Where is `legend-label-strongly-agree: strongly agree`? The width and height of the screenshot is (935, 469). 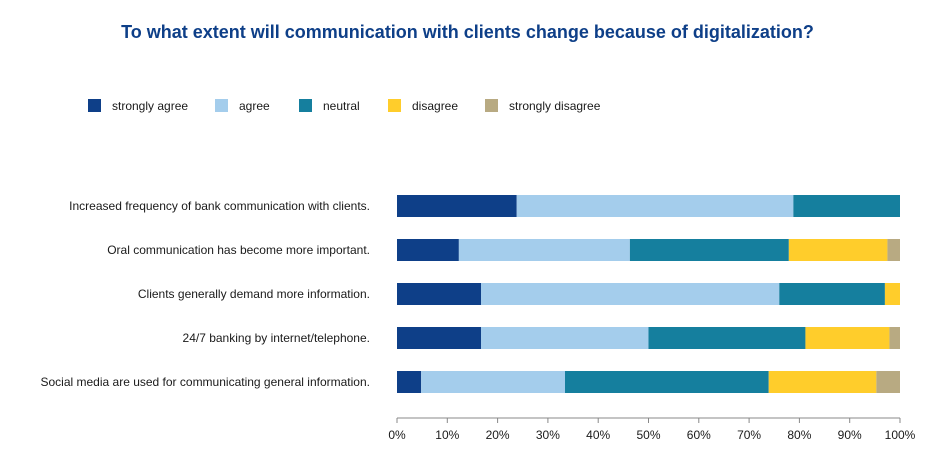
legend-label-strongly-agree: strongly agree is located at coordinates (150, 106).